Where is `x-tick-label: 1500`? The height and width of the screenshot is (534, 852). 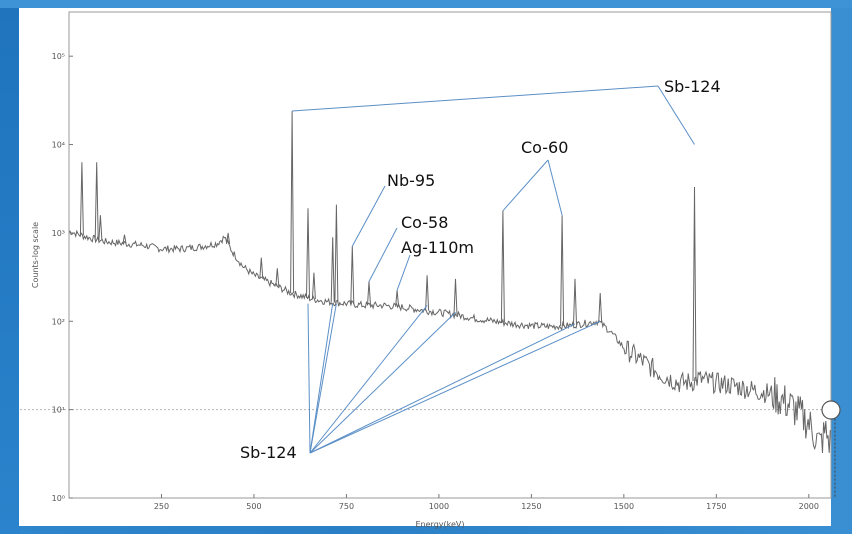
x-tick-label: 1500 is located at coordinates (624, 506).